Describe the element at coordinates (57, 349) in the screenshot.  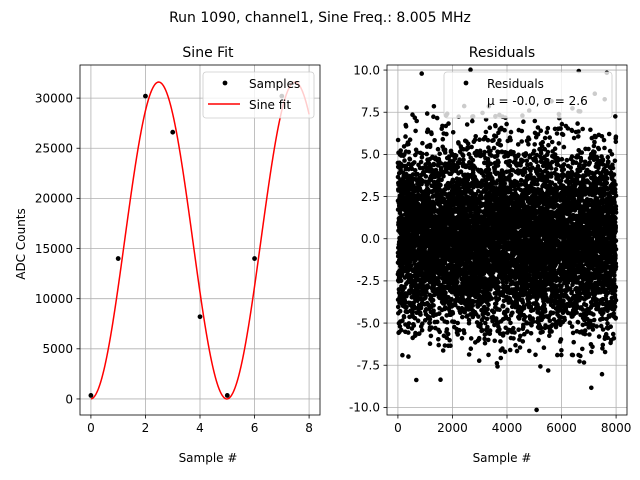
I see `sine-fit-ytick-label-1: 5000` at that location.